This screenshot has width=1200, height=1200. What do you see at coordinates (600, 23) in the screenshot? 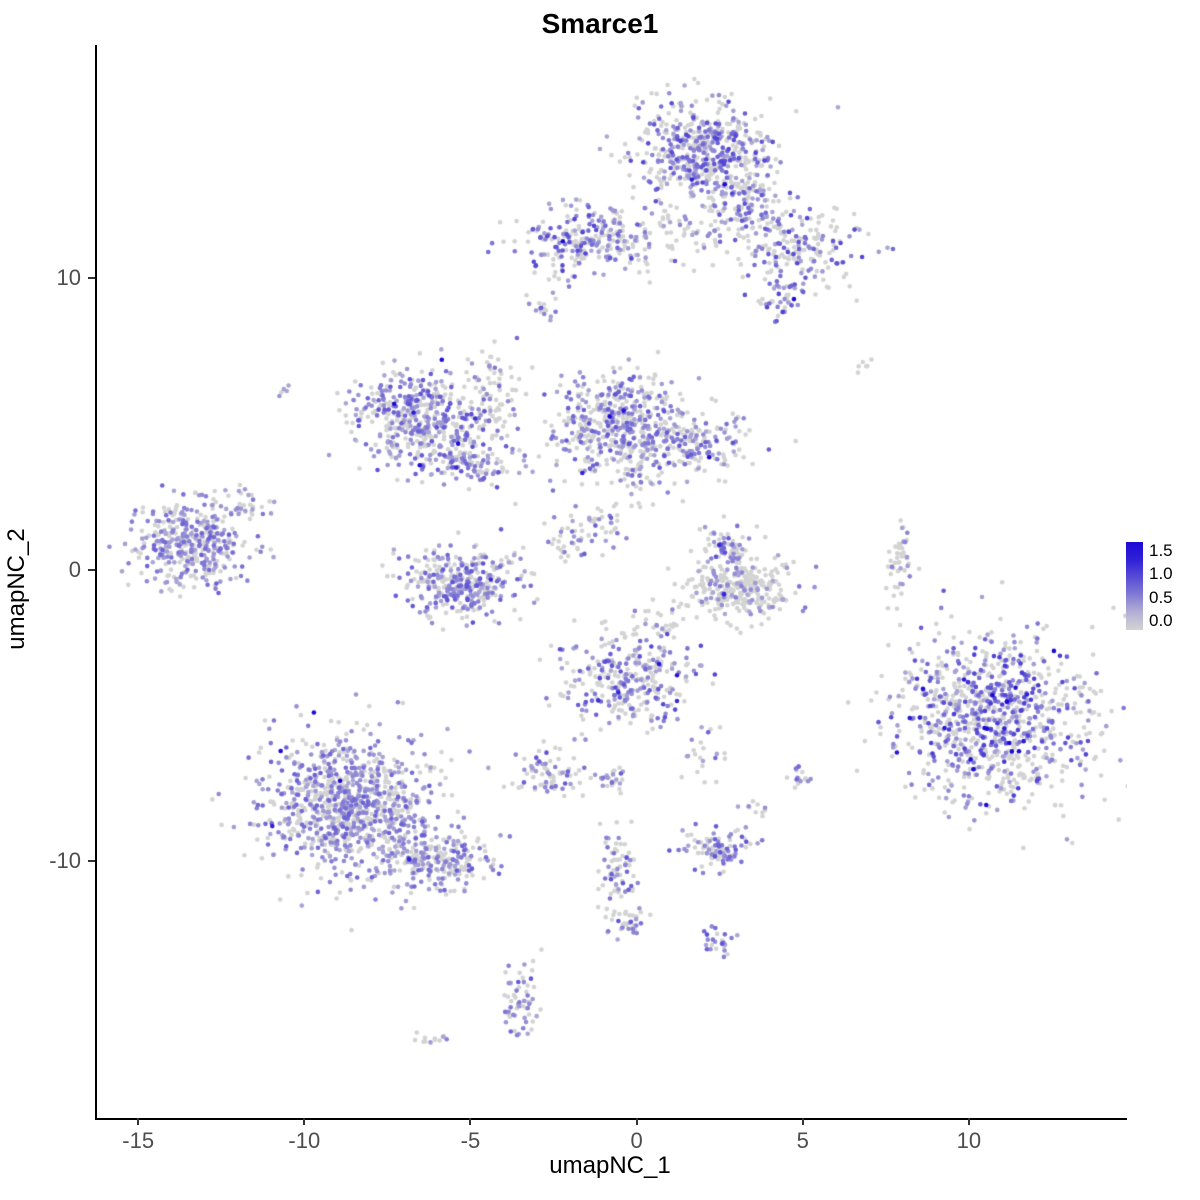
I see `plot-title: Smarce1` at bounding box center [600, 23].